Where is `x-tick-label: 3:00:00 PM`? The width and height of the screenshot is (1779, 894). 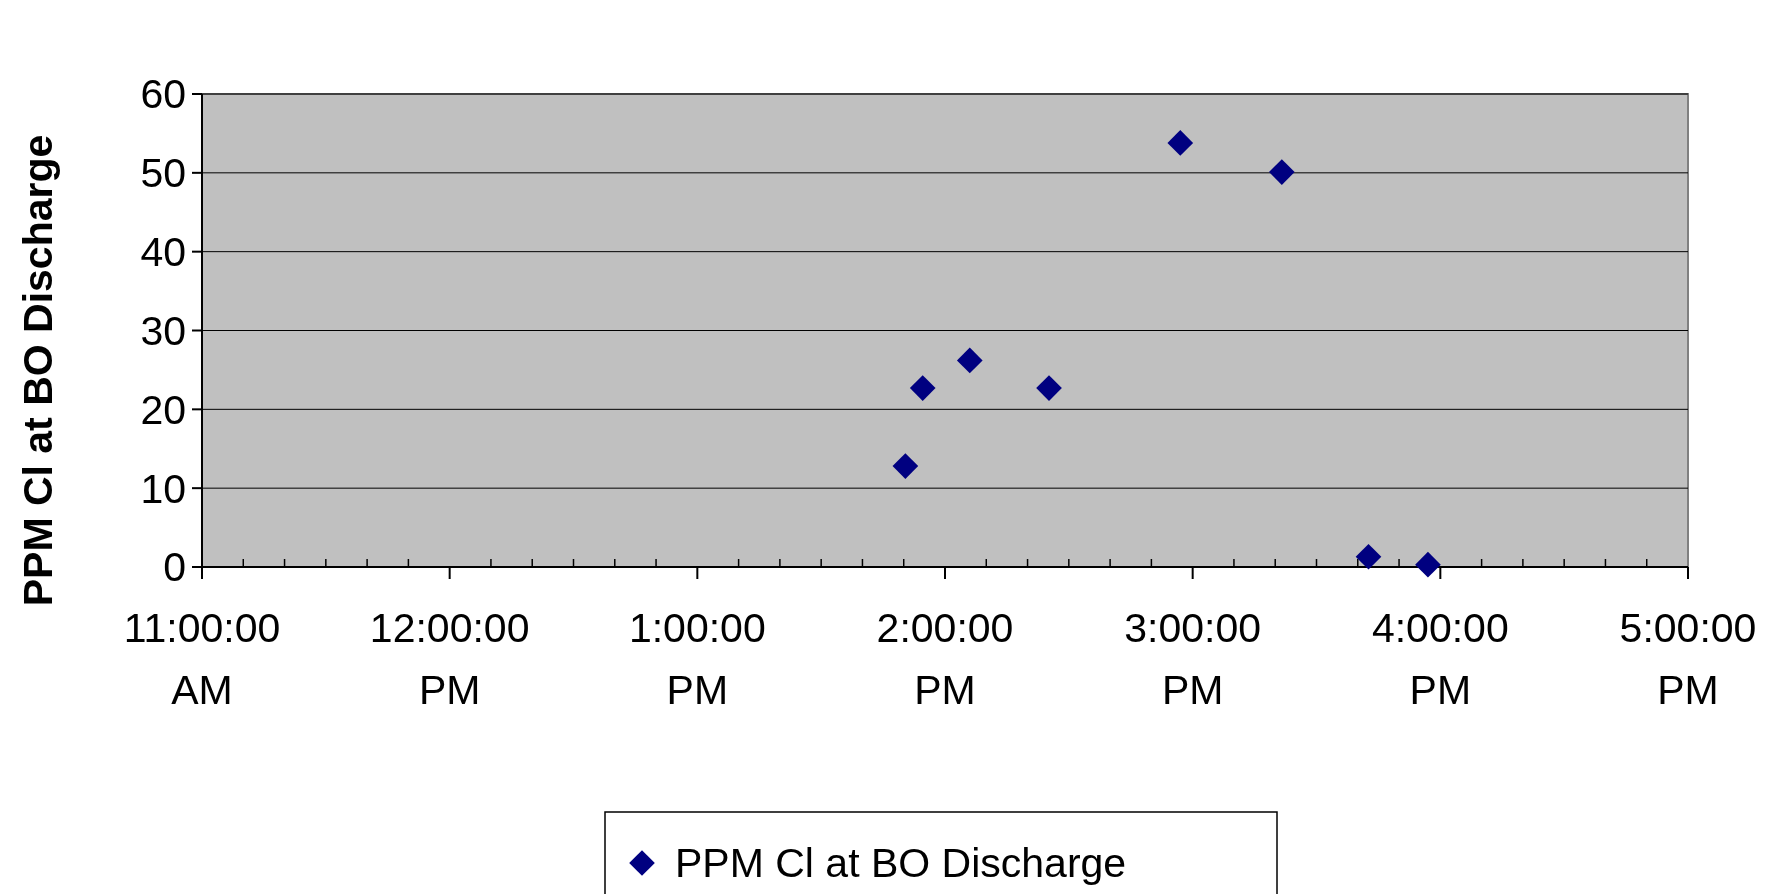 x-tick-label: 3:00:00 PM is located at coordinates (1193, 659).